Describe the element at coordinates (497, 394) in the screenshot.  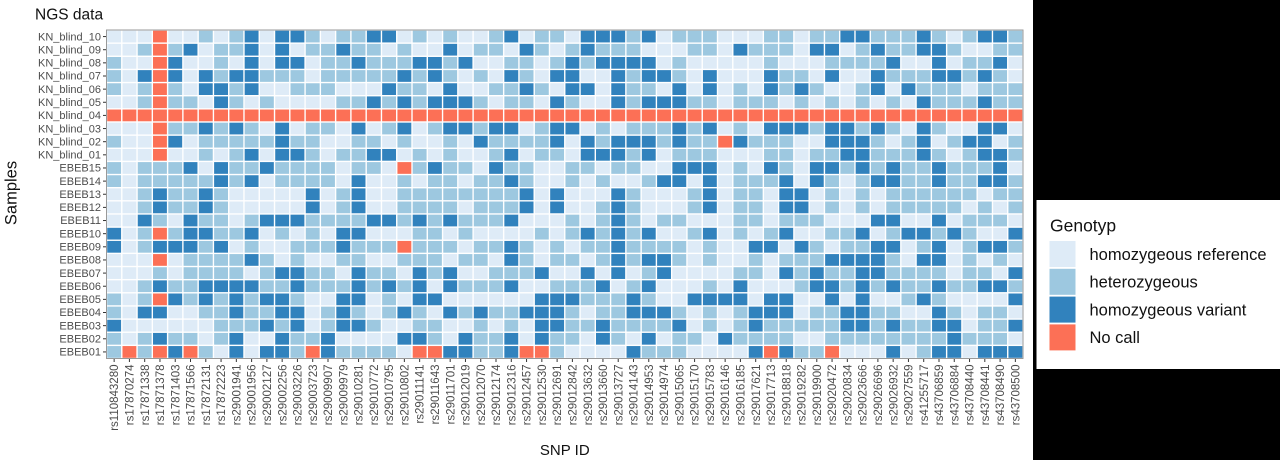
I see `svg-text: rs29012174` at that location.